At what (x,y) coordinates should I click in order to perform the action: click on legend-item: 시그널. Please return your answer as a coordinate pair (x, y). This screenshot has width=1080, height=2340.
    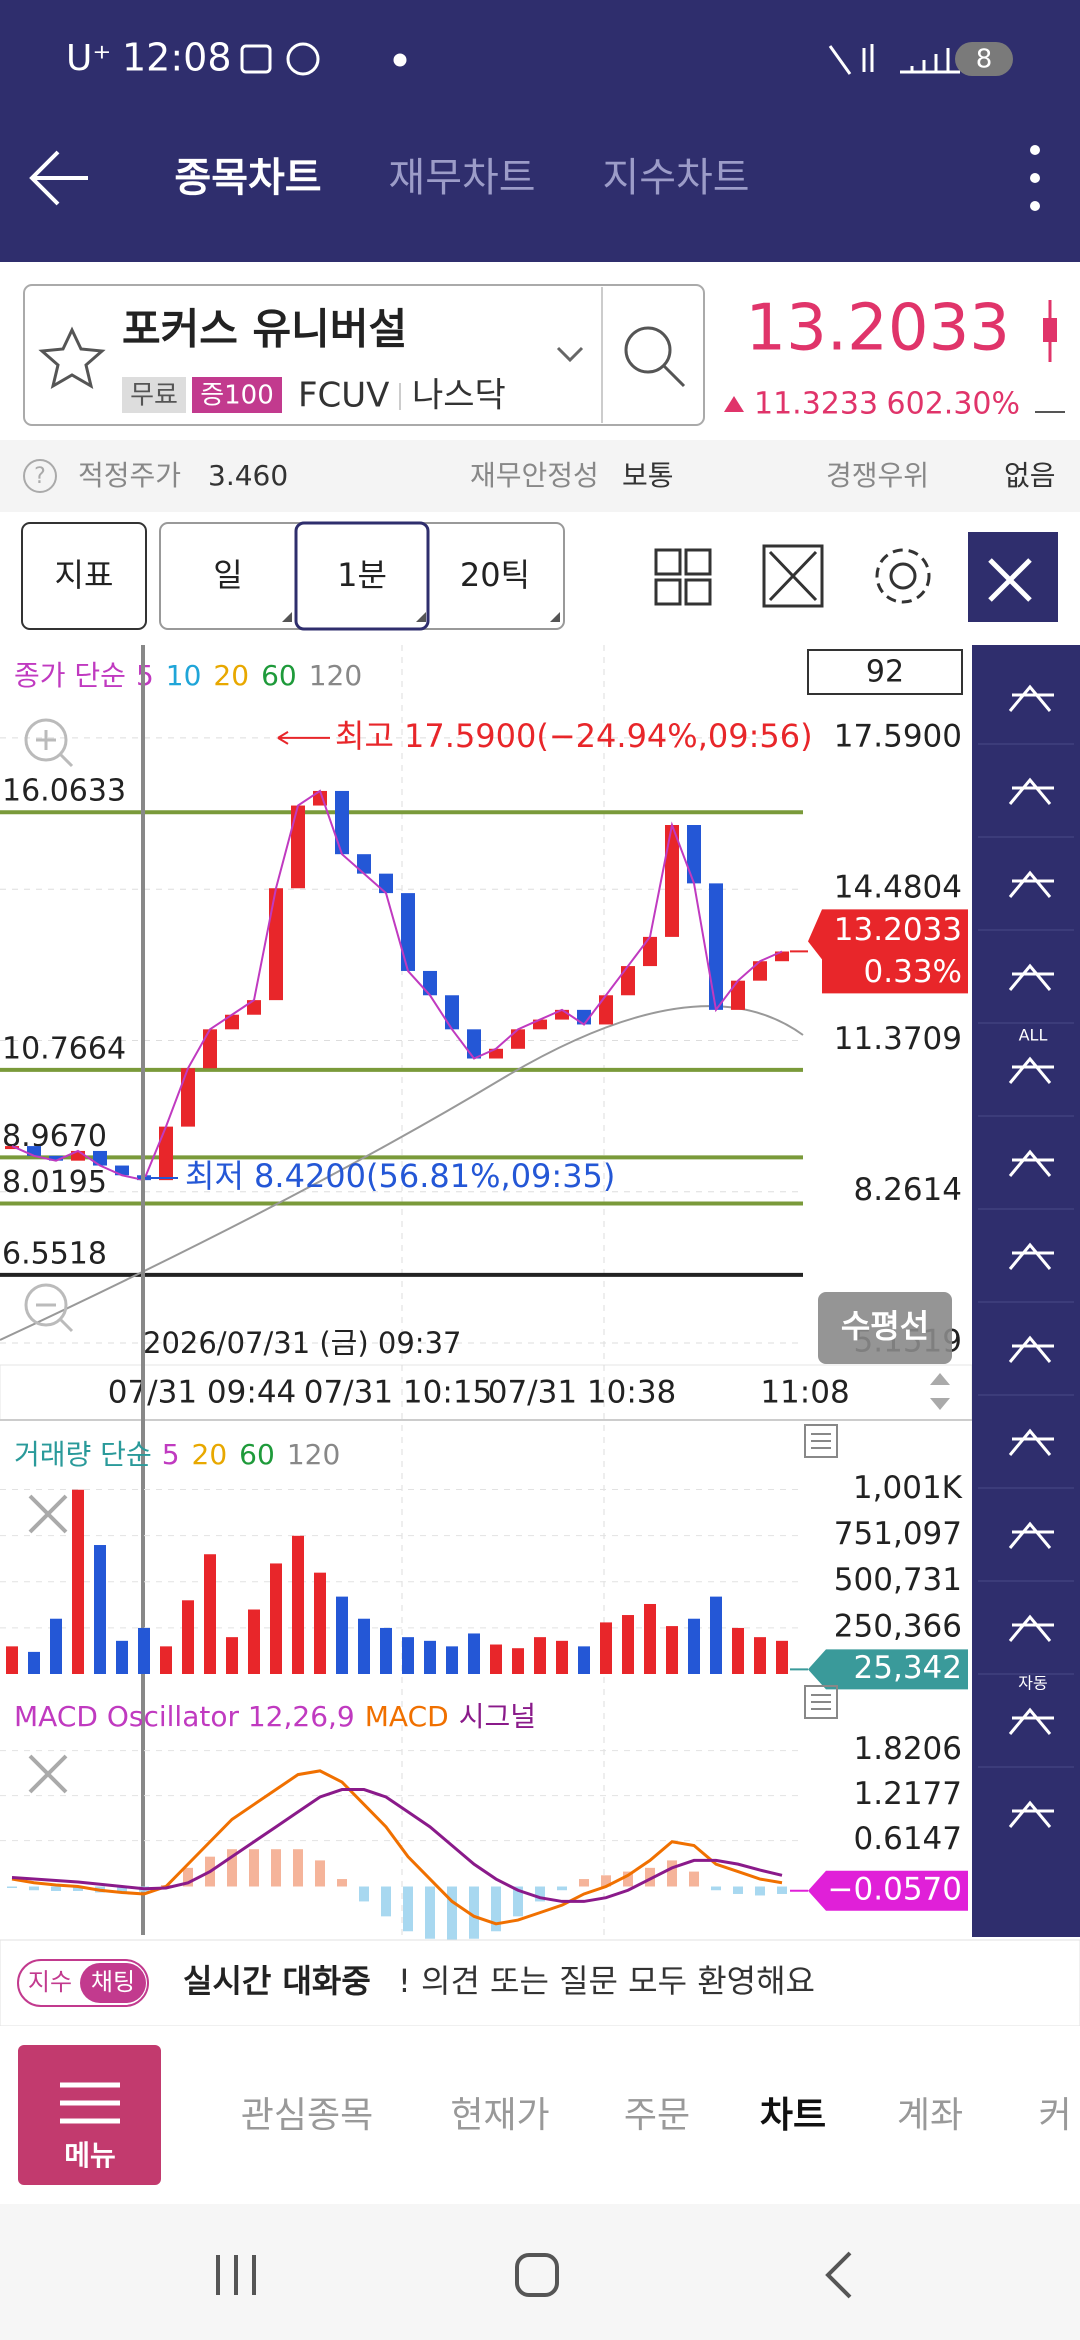
    Looking at the image, I should click on (497, 1716).